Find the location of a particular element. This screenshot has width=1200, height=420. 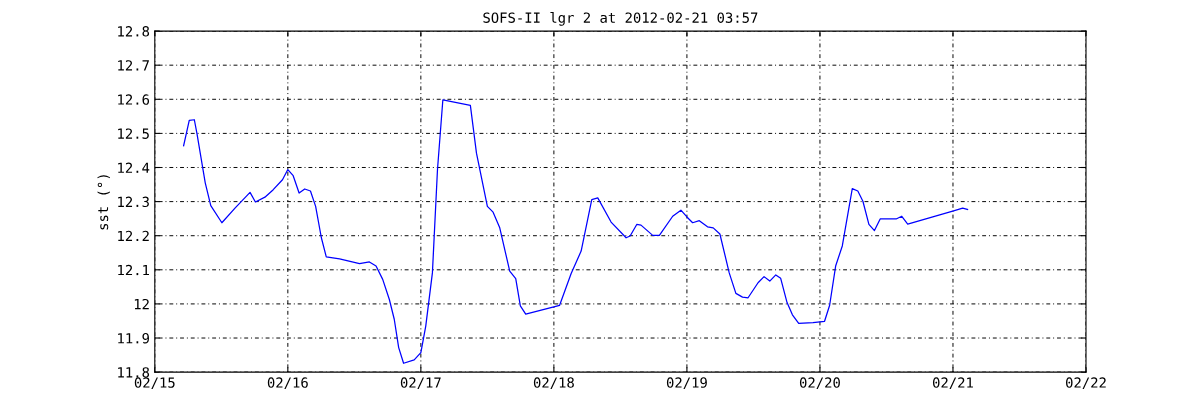

y-tick-label: 12.2 is located at coordinates (133, 236).